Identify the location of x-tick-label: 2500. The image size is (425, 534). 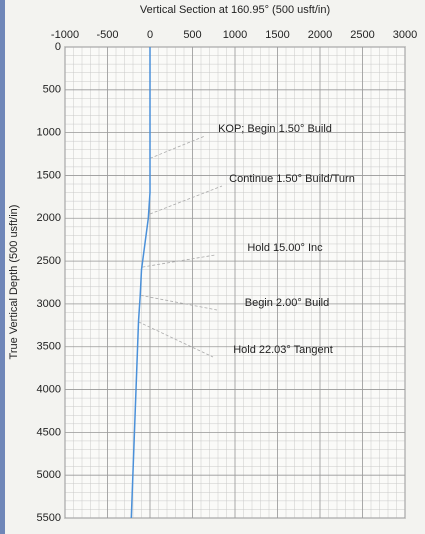
(362, 35).